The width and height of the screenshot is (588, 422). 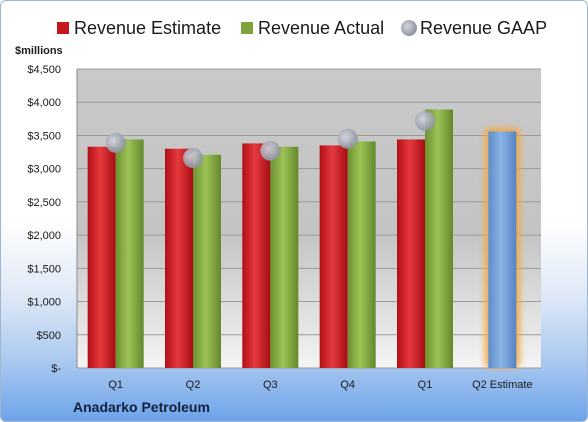 What do you see at coordinates (147, 28) in the screenshot?
I see `legend-label: Revenue Estimate` at bounding box center [147, 28].